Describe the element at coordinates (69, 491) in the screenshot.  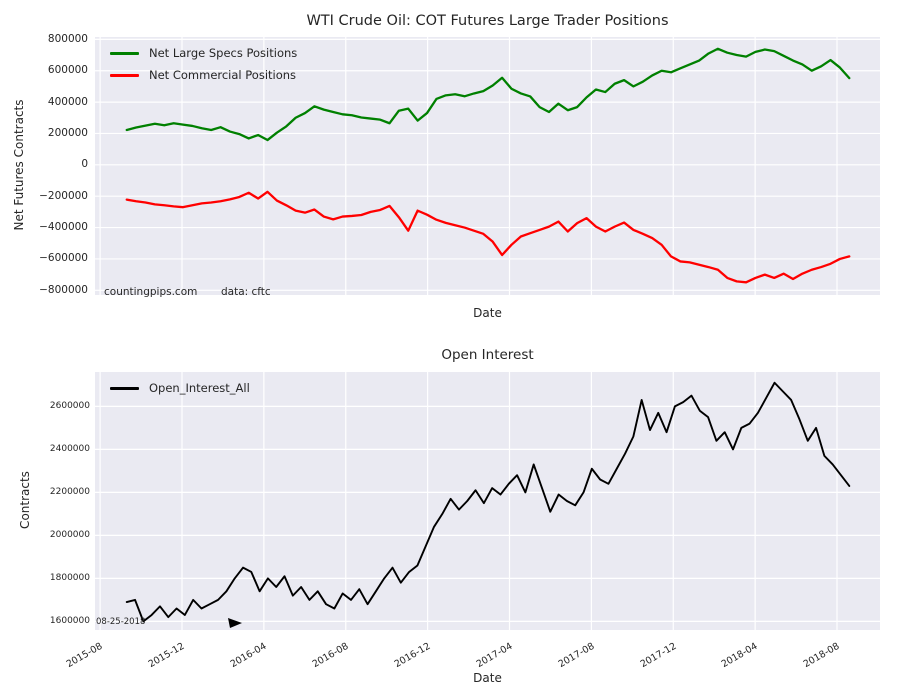
I see `y-tick-label: 2200000` at that location.